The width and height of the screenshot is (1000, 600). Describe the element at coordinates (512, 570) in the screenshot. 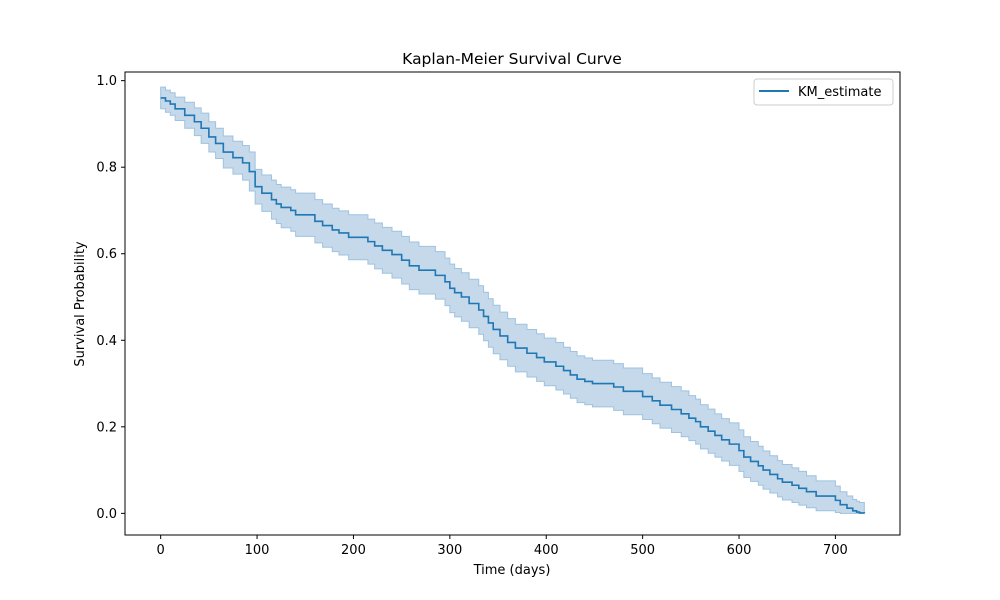

I see `x-axis-label: Time (days)` at that location.